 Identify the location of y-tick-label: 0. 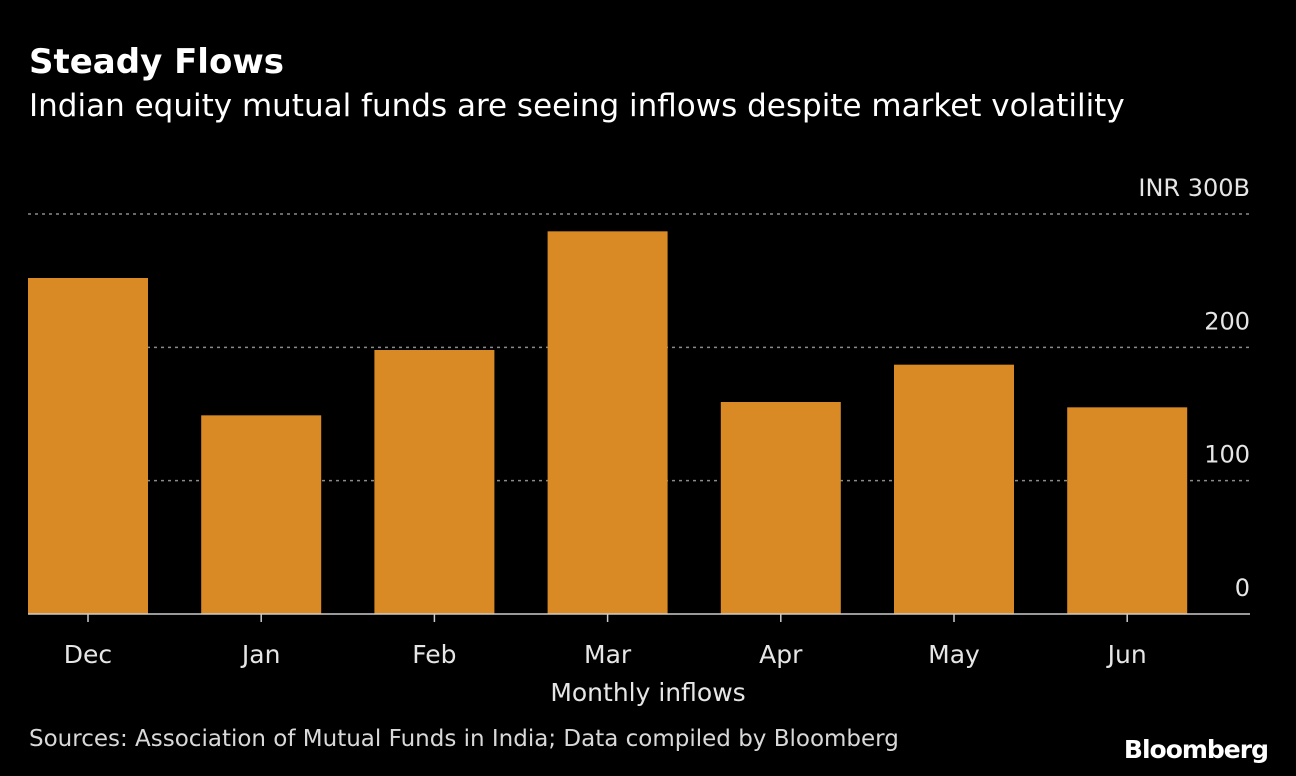
(1242, 588).